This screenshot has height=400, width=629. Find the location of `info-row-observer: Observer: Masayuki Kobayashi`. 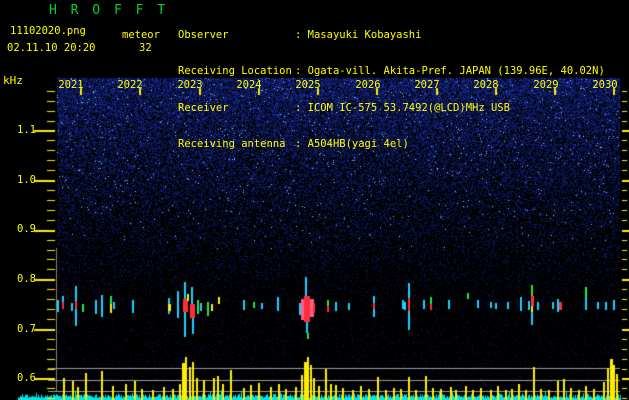

info-row-observer: Observer: Masayuki Kobayashi is located at coordinates (391, 35).